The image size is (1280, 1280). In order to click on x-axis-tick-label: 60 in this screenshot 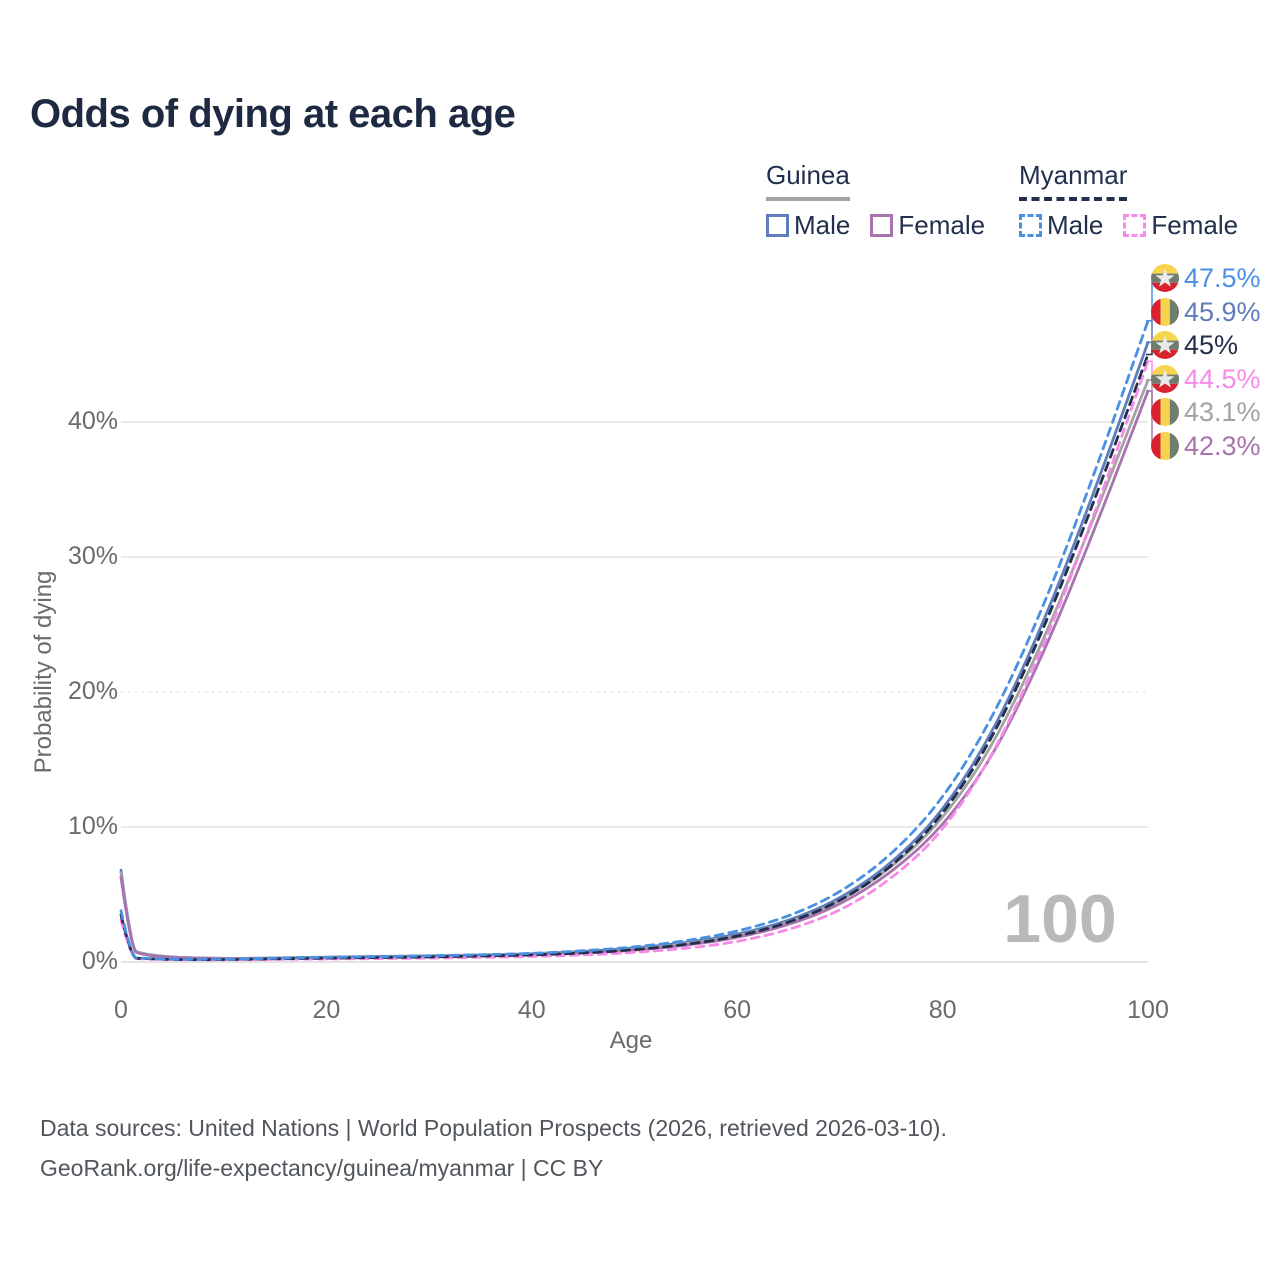, I will do `click(737, 1010)`.